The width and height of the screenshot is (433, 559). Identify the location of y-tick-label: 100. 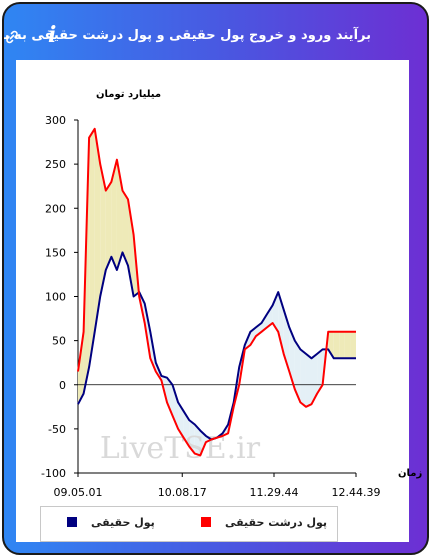
(55, 297).